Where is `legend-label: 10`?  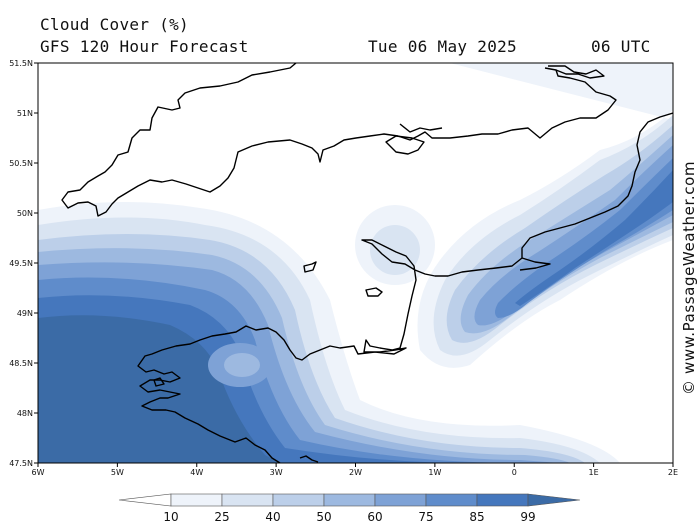
legend-label: 10 is located at coordinates (170, 517).